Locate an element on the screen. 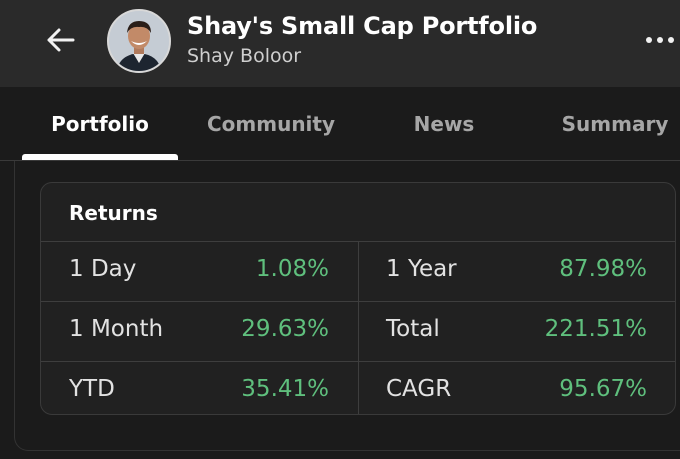 The image size is (680, 459). return-label-1-day: 1 Day is located at coordinates (103, 269).